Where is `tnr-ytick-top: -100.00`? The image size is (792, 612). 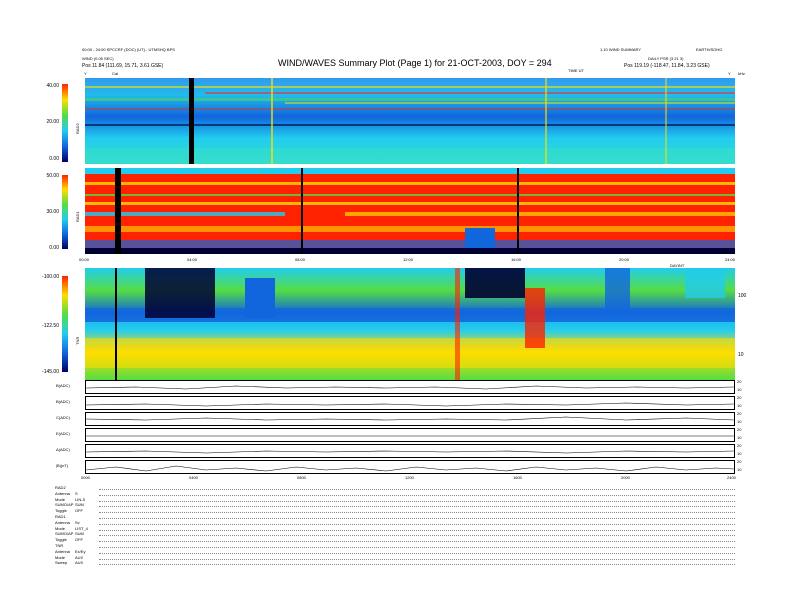
tnr-ytick-top: -100.00 is located at coordinates (50, 277).